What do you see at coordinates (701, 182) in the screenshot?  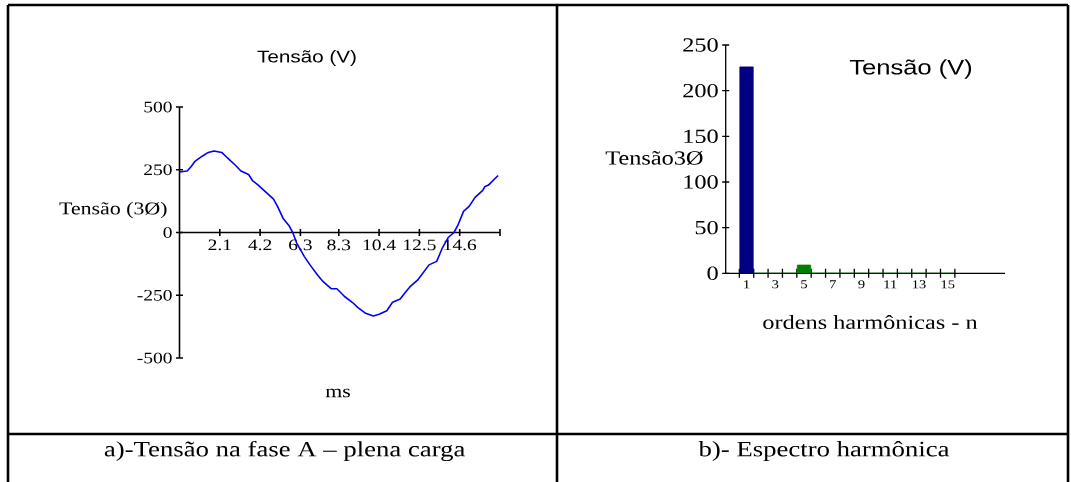 I see `y-tick-label: 100` at bounding box center [701, 182].